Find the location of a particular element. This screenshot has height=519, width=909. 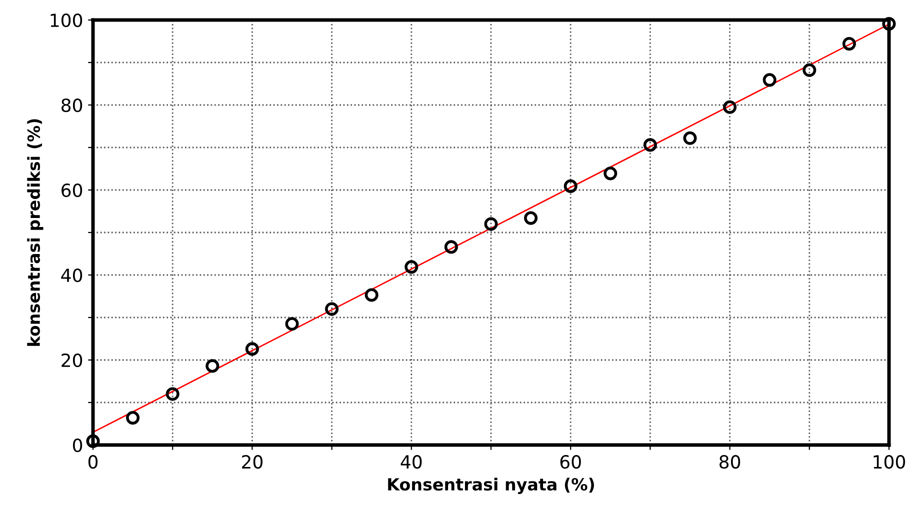

x-tick-label: 60 is located at coordinates (570, 462).